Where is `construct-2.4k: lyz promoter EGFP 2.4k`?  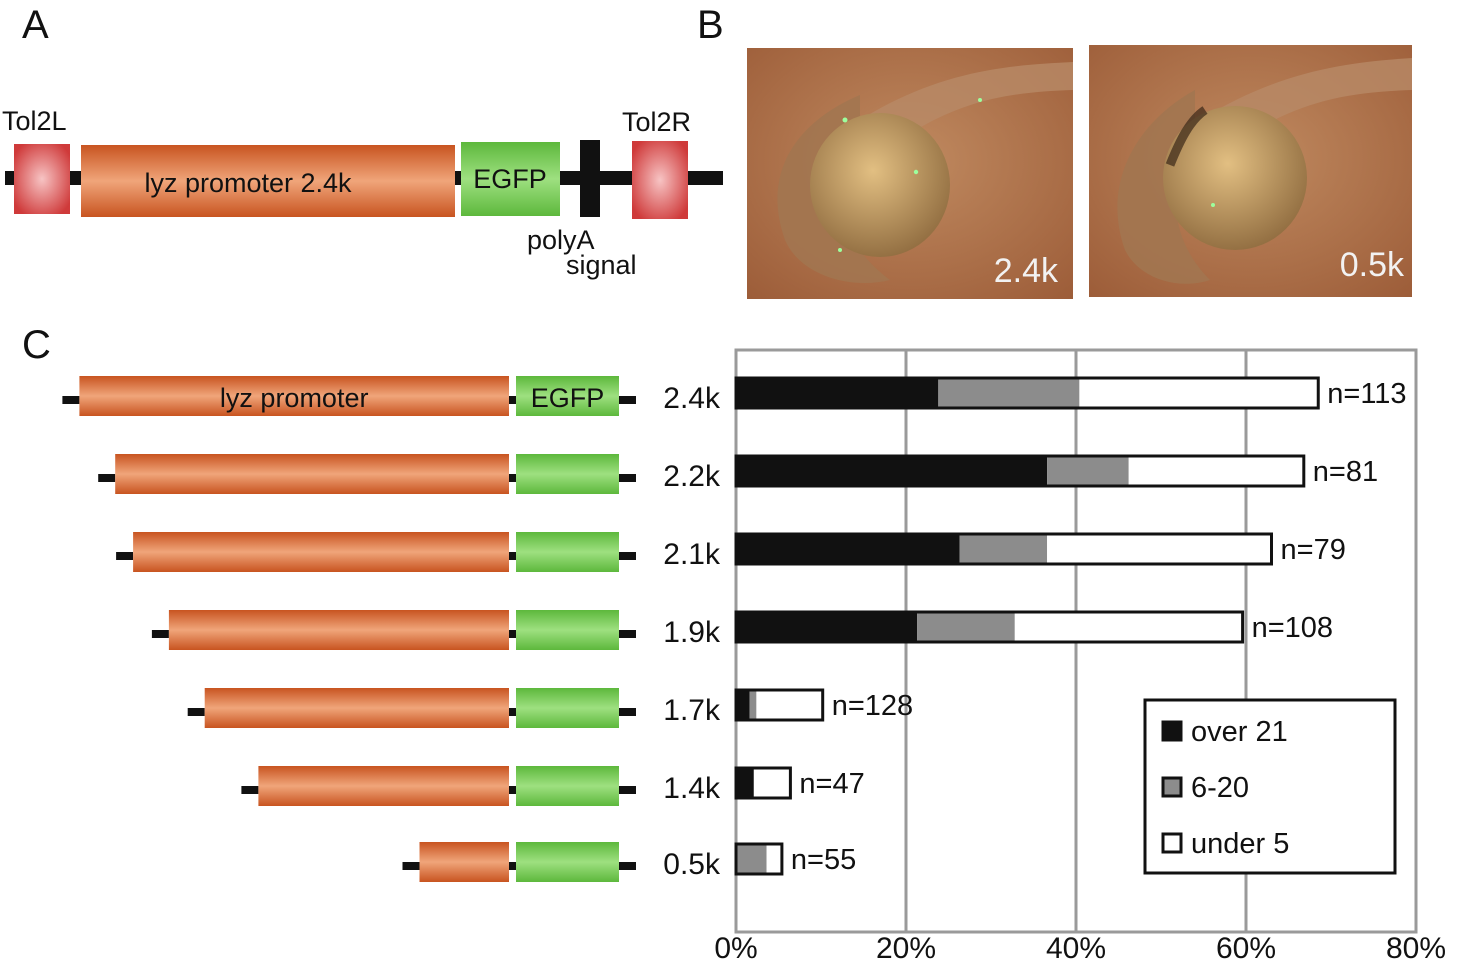 construct-2.4k: lyz promoter EGFP 2.4k is located at coordinates (391, 396).